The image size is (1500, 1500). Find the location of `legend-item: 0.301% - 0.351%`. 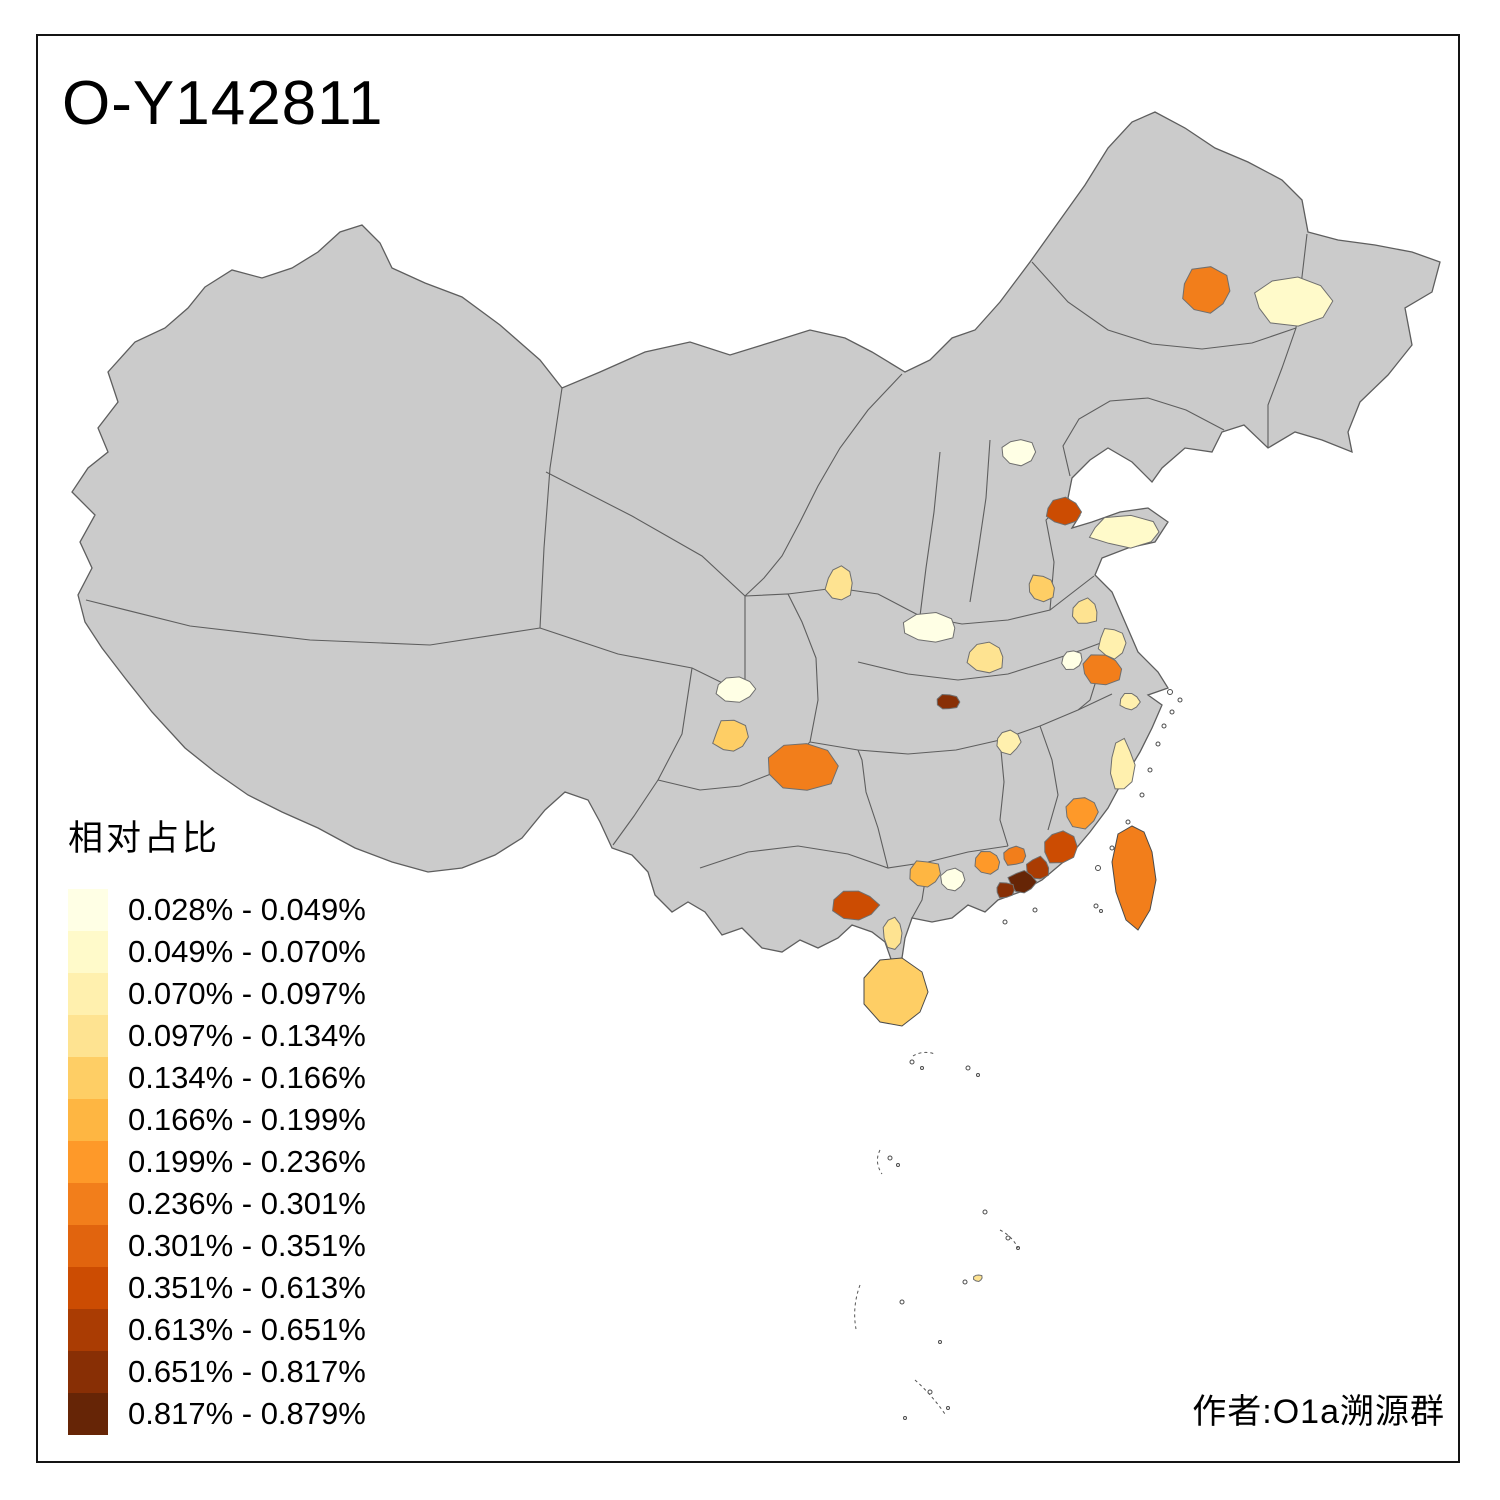

legend-item: 0.301% - 0.351% is located at coordinates (217, 1246).